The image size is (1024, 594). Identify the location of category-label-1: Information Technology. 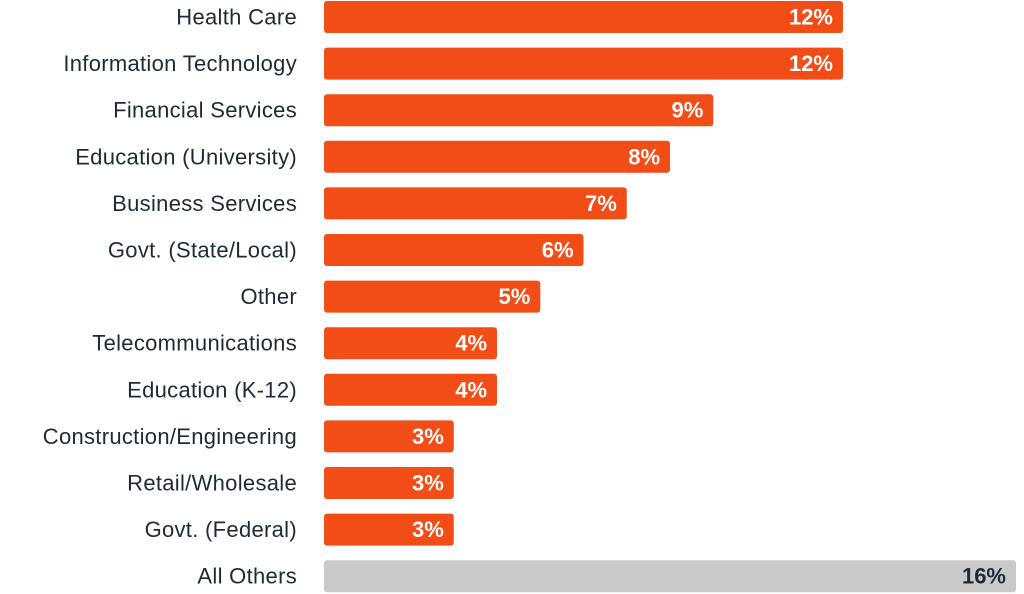
(180, 63).